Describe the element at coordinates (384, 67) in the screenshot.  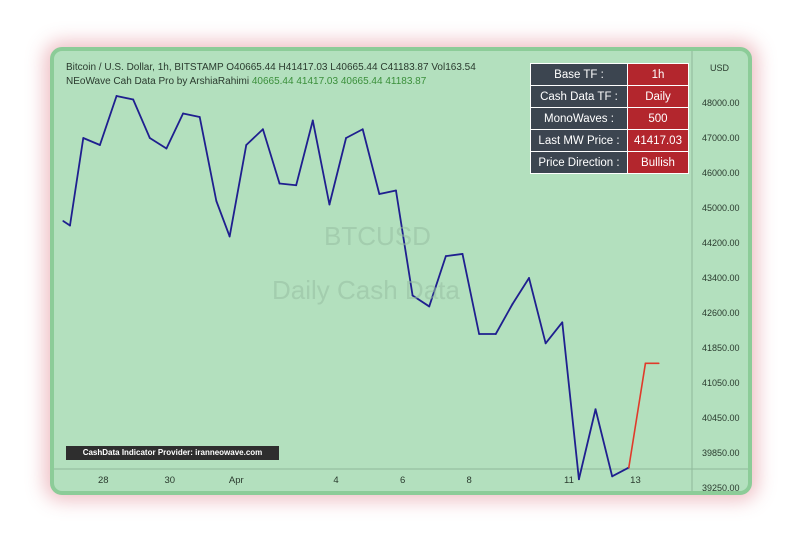
I see `ohlc-close-label: C` at that location.